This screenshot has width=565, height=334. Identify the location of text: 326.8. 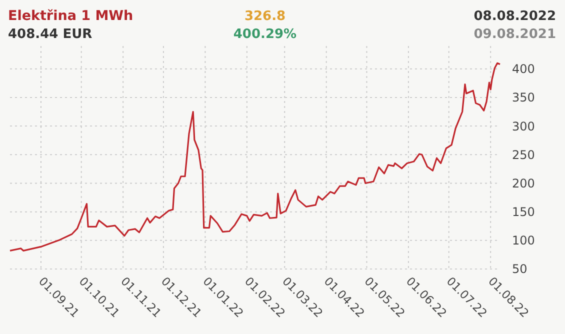
(265, 16).